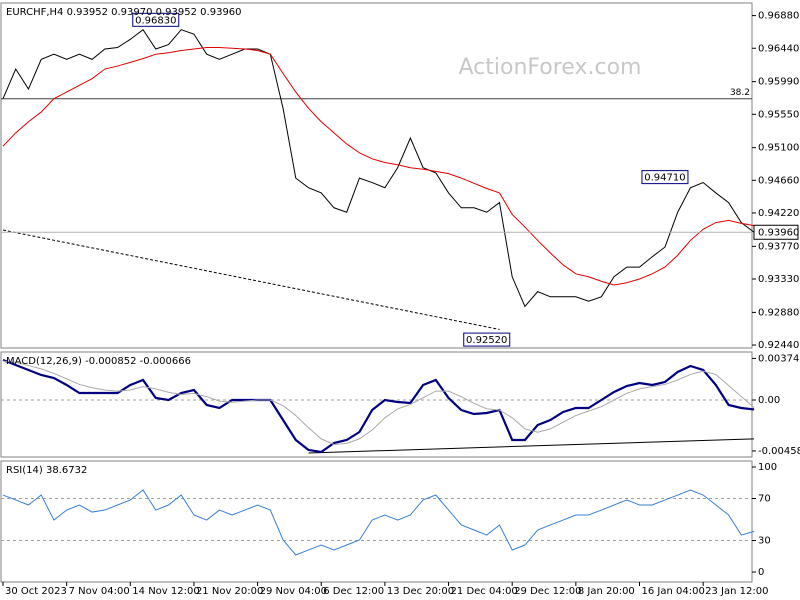 Image resolution: width=800 pixels, height=600 pixels. I want to click on x-tick-label: 29 Nov 04:00, so click(293, 591).